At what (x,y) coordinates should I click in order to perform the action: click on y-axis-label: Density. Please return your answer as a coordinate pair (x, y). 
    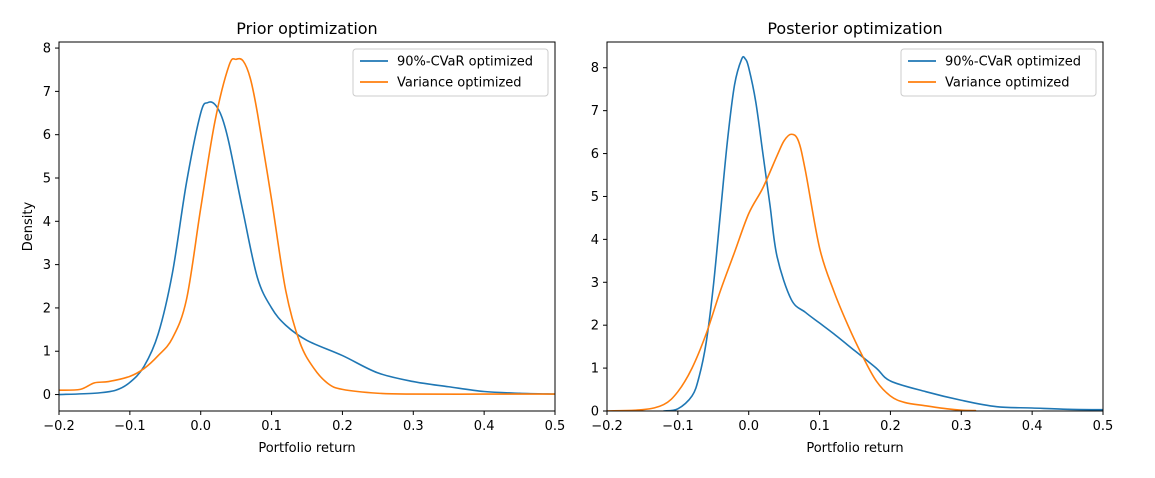
    Looking at the image, I should click on (28, 226).